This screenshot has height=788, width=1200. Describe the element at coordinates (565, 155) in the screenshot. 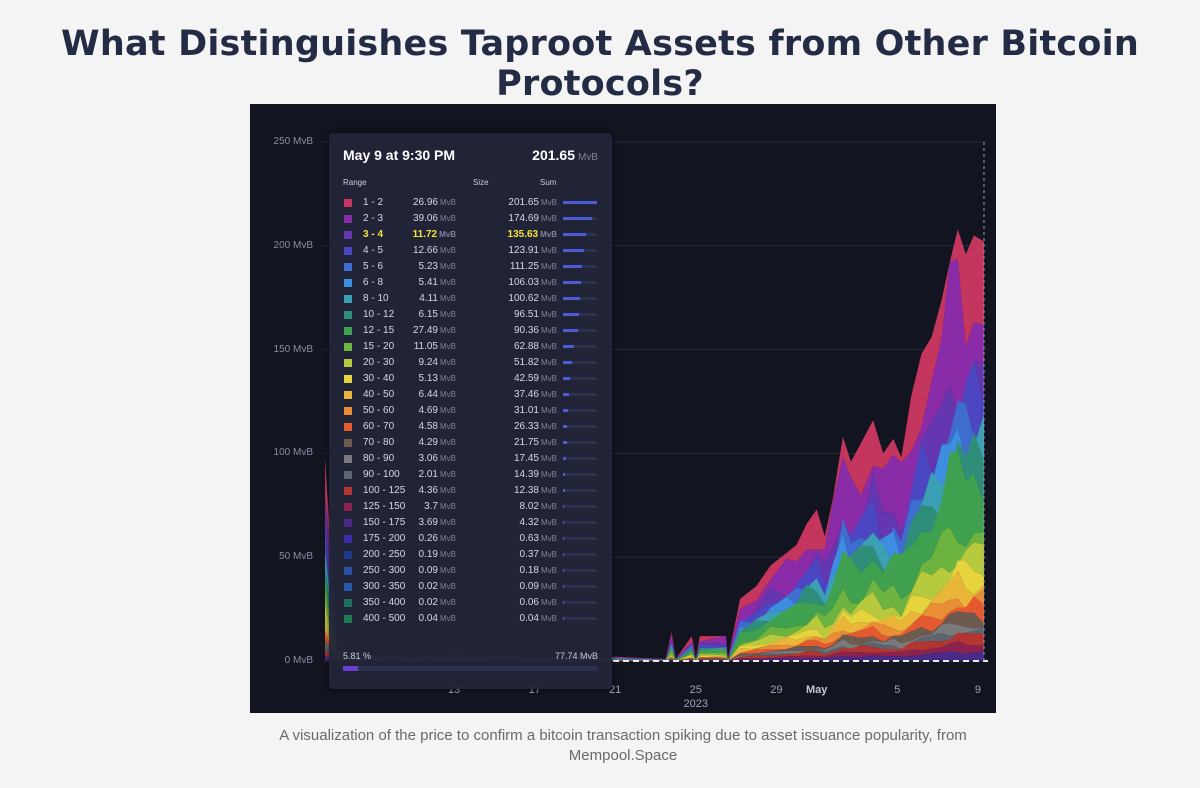

I see `tooltip-total: 201.65 MvB` at that location.